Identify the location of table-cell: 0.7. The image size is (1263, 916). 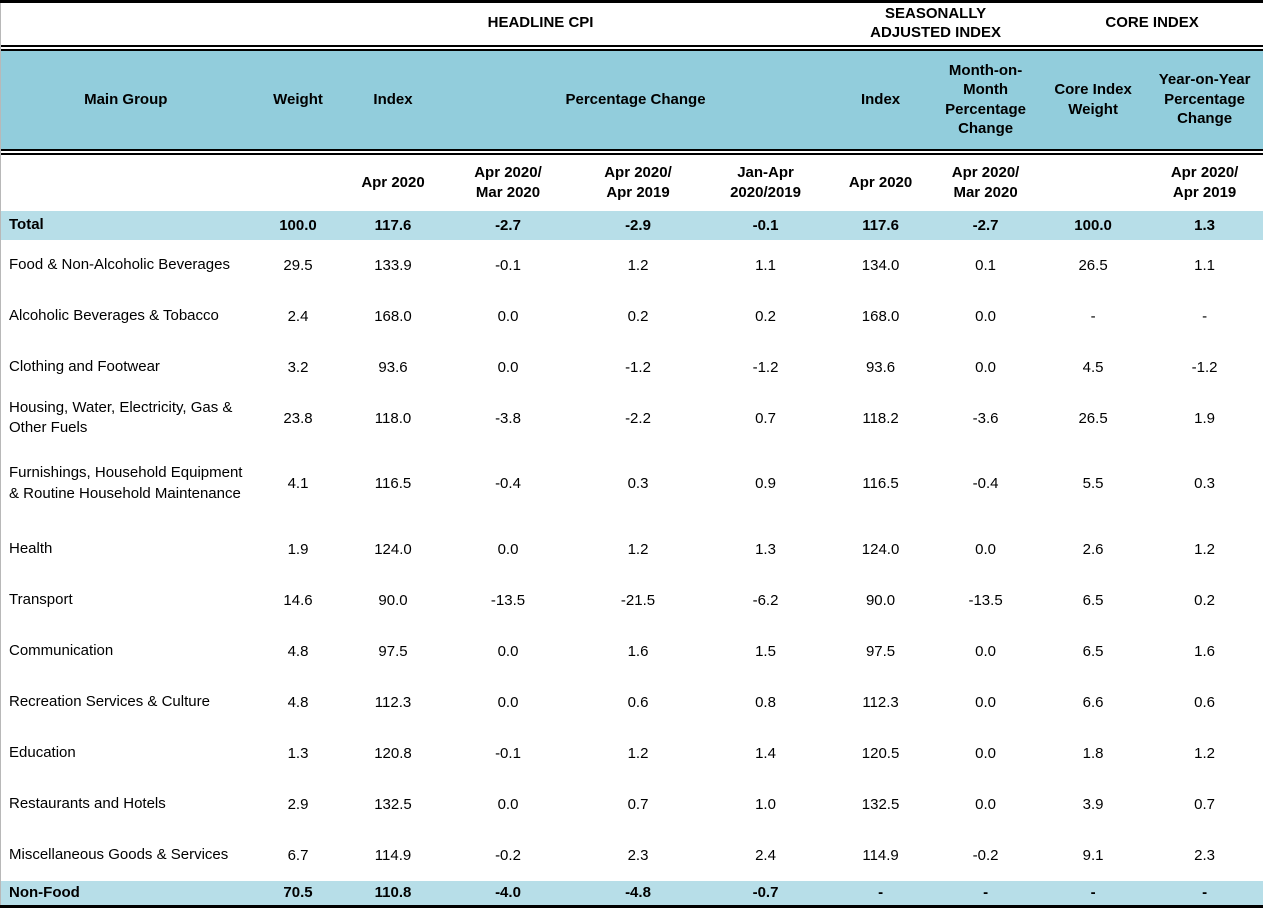
(638, 804).